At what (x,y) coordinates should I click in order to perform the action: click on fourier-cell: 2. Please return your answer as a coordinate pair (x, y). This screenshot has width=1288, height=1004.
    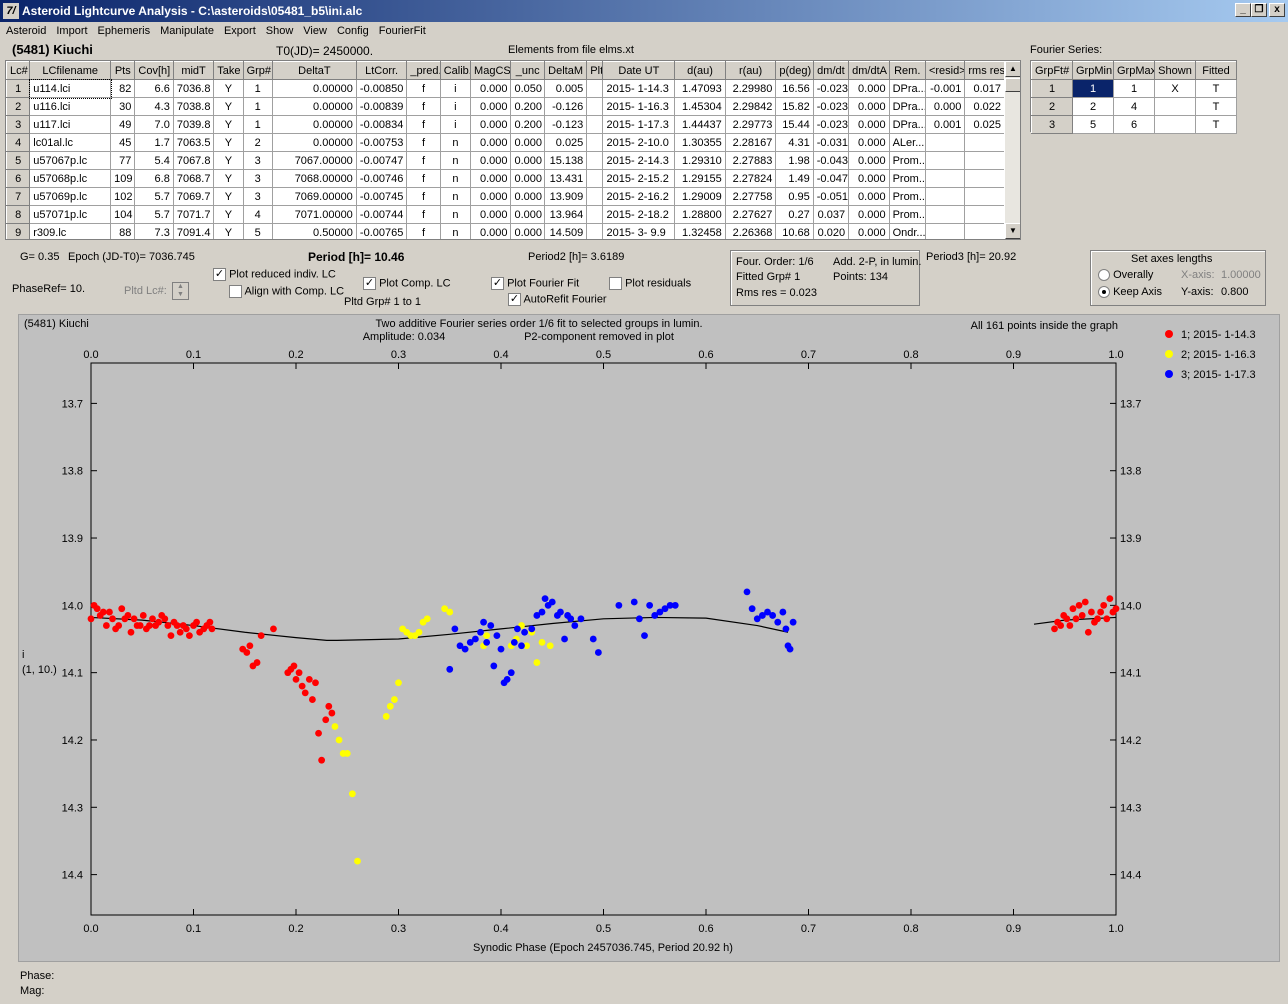
    Looking at the image, I should click on (1052, 106).